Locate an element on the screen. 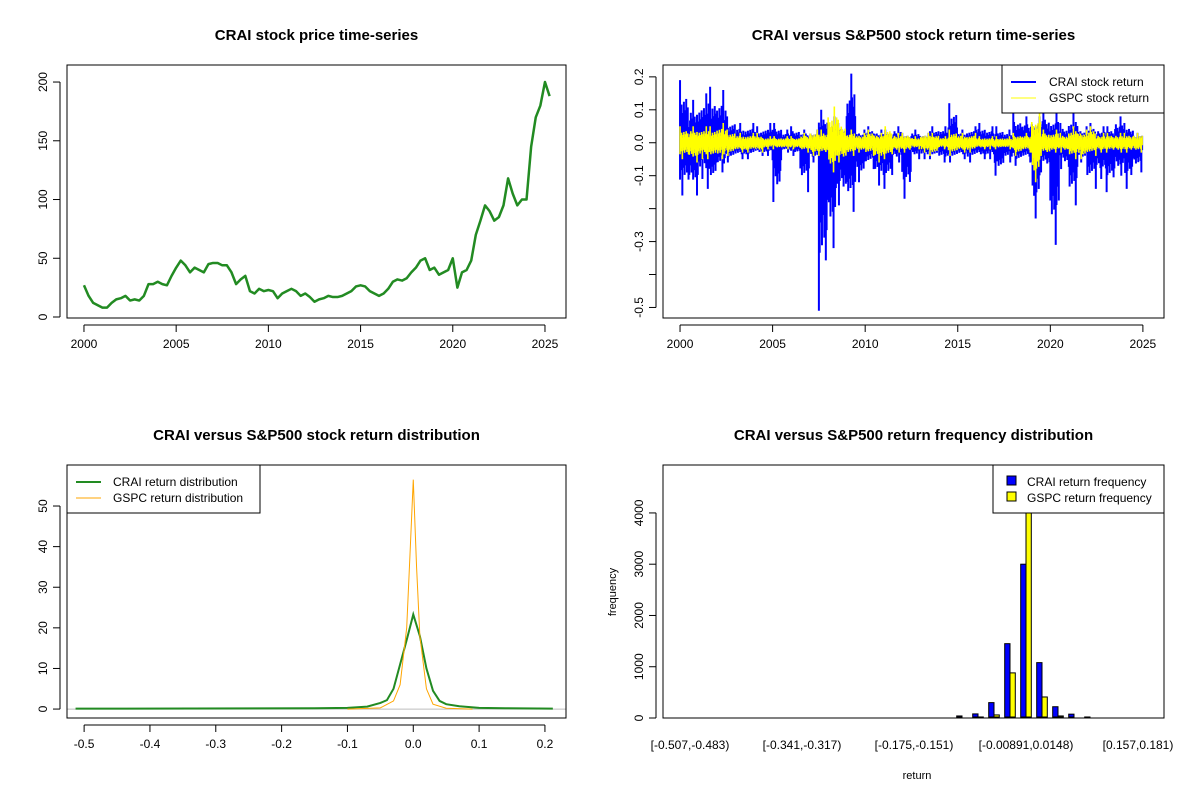 Image resolution: width=1200 pixels, height=800 pixels. crai-price-line is located at coordinates (316, 194).